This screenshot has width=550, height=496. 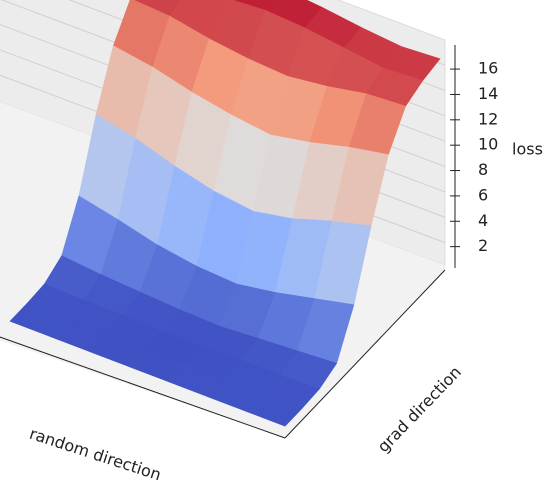 What do you see at coordinates (365, 354) in the screenshot?
I see `y-axis-line` at bounding box center [365, 354].